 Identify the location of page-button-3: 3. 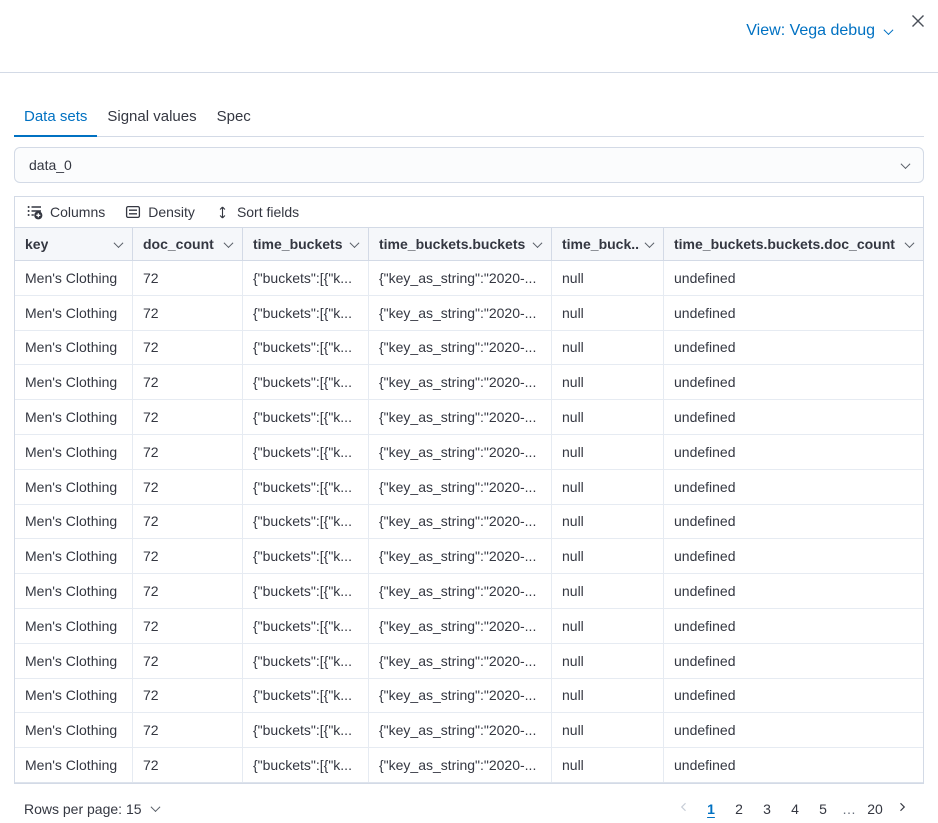
(767, 809).